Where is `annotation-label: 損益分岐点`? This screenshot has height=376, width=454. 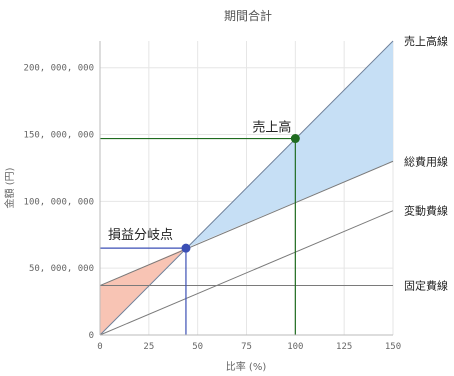
annotation-label: 損益分岐点 is located at coordinates (140, 235).